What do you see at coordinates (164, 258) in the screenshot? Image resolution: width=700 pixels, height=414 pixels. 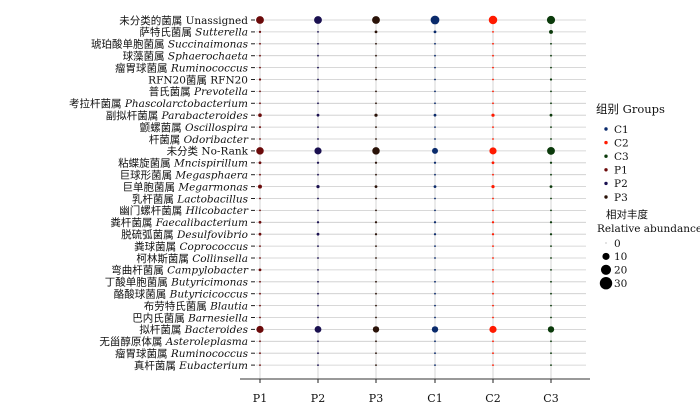 I see `y-label-chinese: 柯林斯菌属` at bounding box center [164, 258].